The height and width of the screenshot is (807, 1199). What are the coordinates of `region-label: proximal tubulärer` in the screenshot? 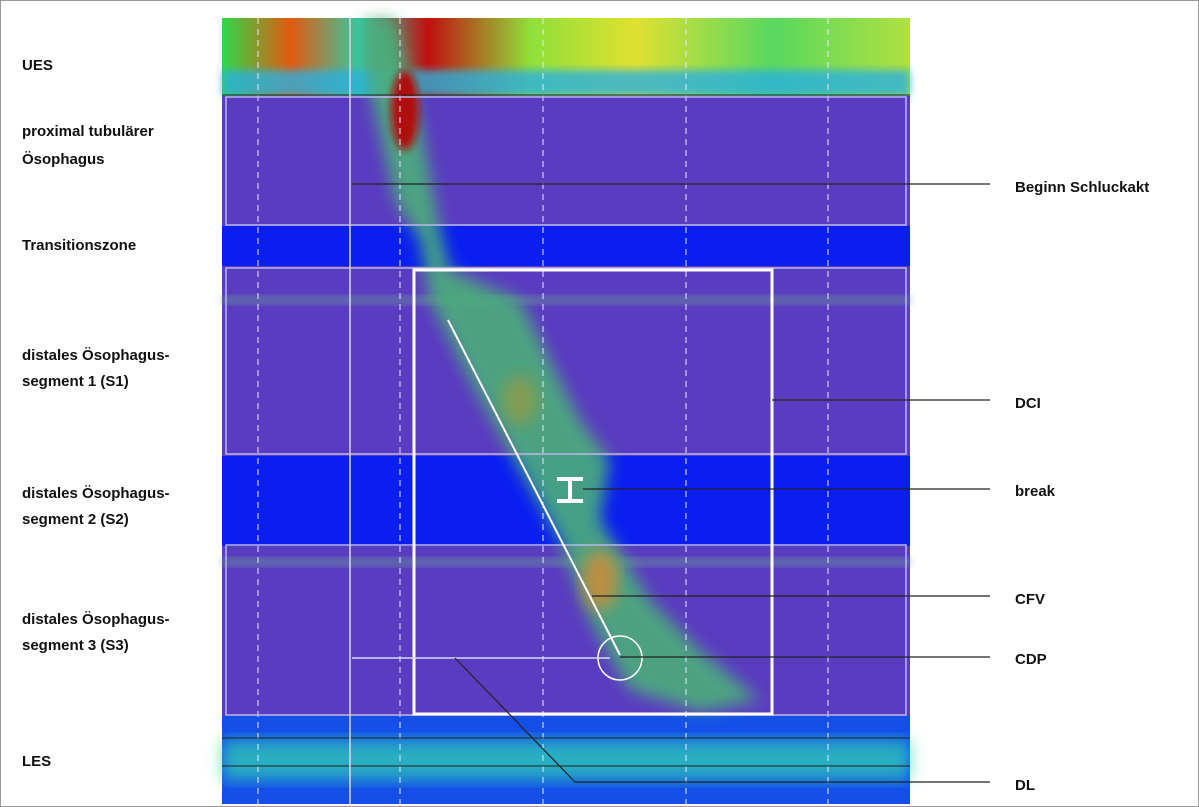 It's located at (88, 131).